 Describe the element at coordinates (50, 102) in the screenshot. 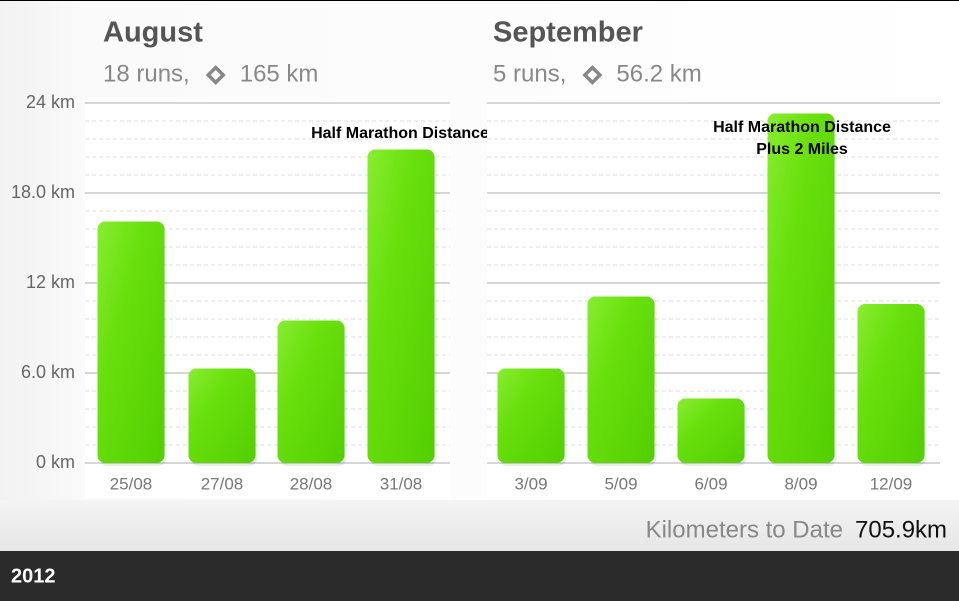

I see `y-tick-label: 24 km` at that location.